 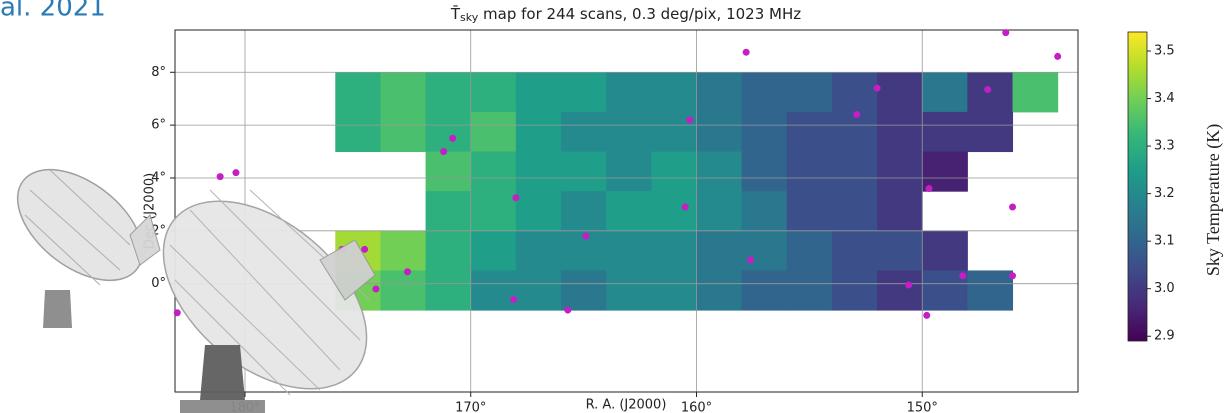 I want to click on colorbar, so click(x=1137, y=186).